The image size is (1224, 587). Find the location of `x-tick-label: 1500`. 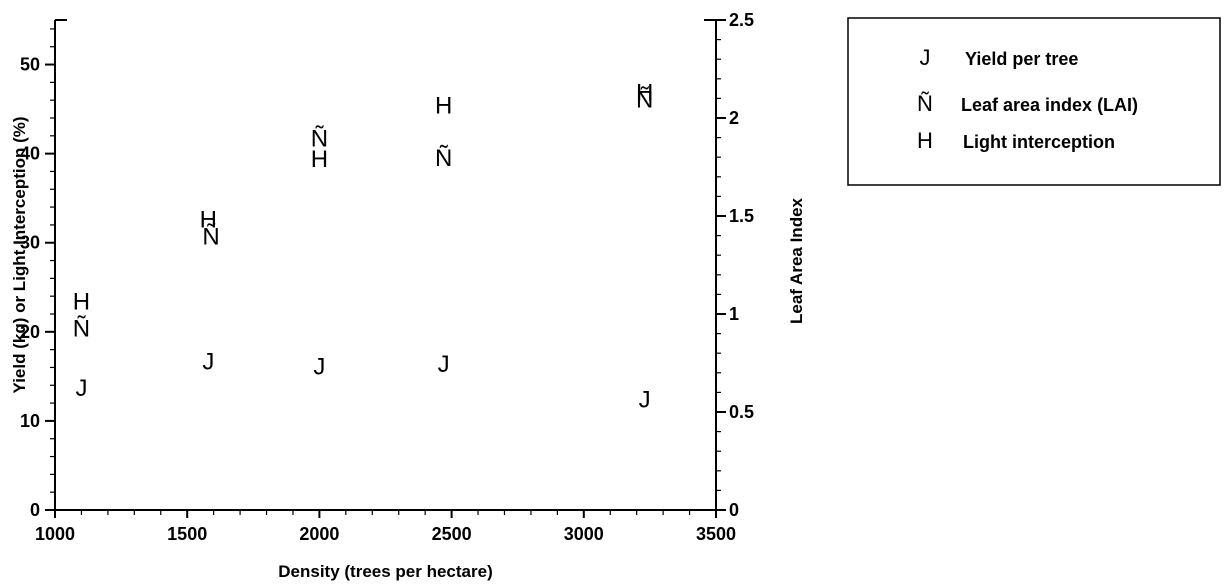

x-tick-label: 1500 is located at coordinates (187, 534).